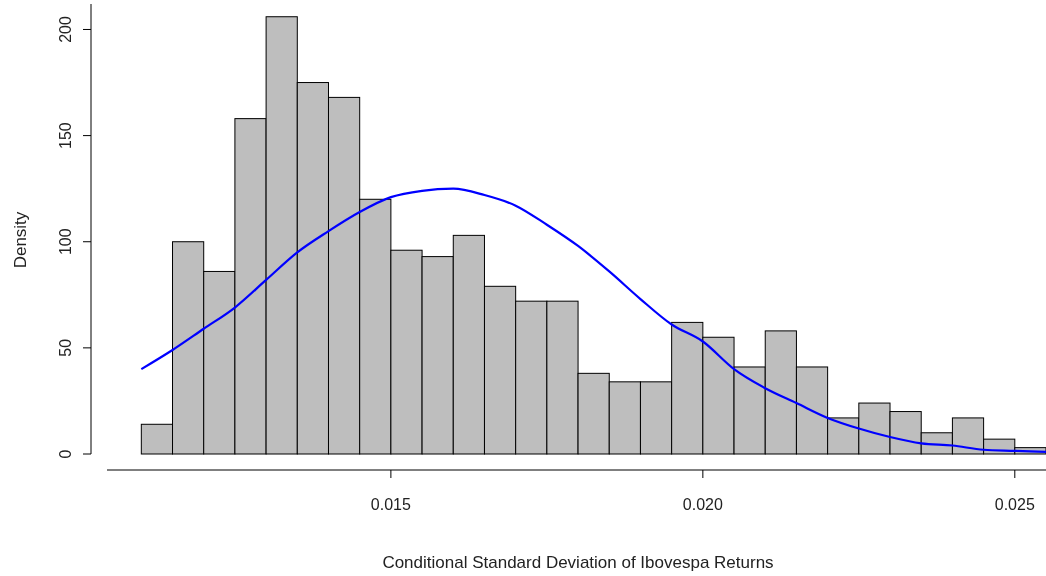 Image resolution: width=1046 pixels, height=576 pixels. Describe the element at coordinates (20, 240) in the screenshot. I see `y-axis-title: Density` at that location.